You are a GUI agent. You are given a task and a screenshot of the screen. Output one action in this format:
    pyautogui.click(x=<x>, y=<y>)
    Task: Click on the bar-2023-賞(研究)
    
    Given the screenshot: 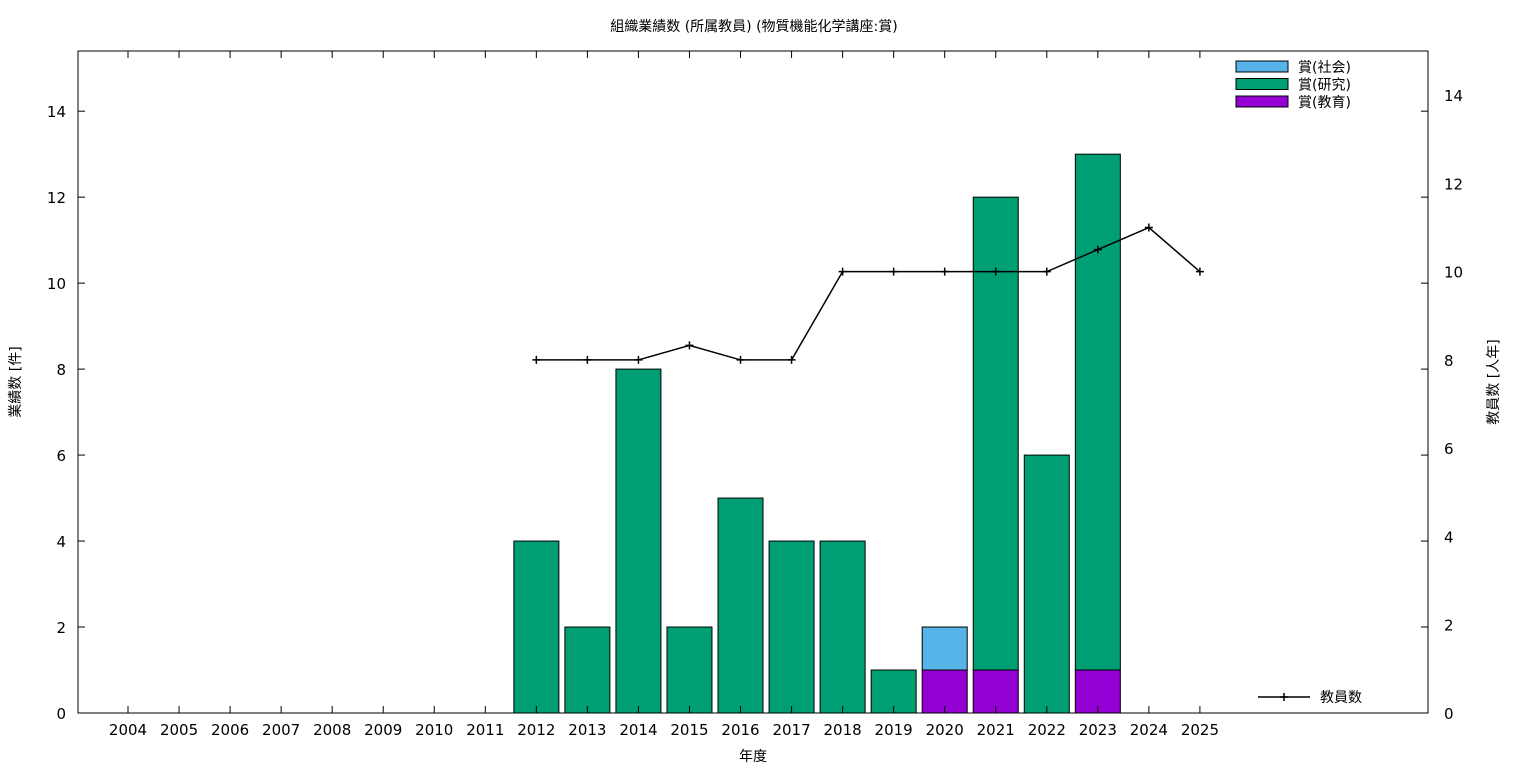 What is the action you would take?
    pyautogui.click(x=1097, y=412)
    